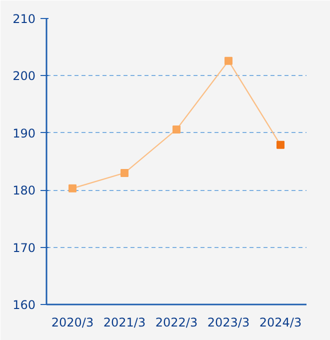 Image resolution: width=330 pixels, height=340 pixels. Describe the element at coordinates (24, 76) in the screenshot. I see `y-tick-label: 200` at that location.